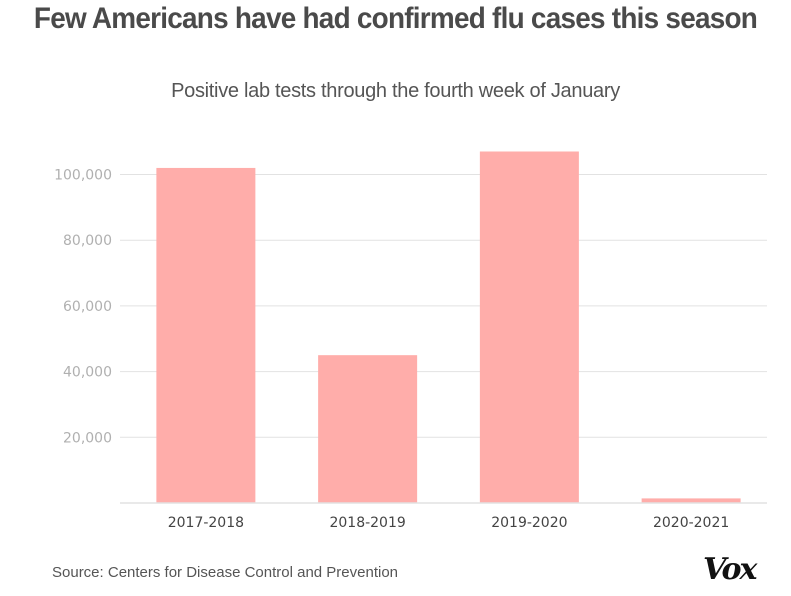 Image resolution: width=791 pixels, height=596 pixels. Describe the element at coordinates (529, 327) in the screenshot. I see `bar-2019-2020` at that location.